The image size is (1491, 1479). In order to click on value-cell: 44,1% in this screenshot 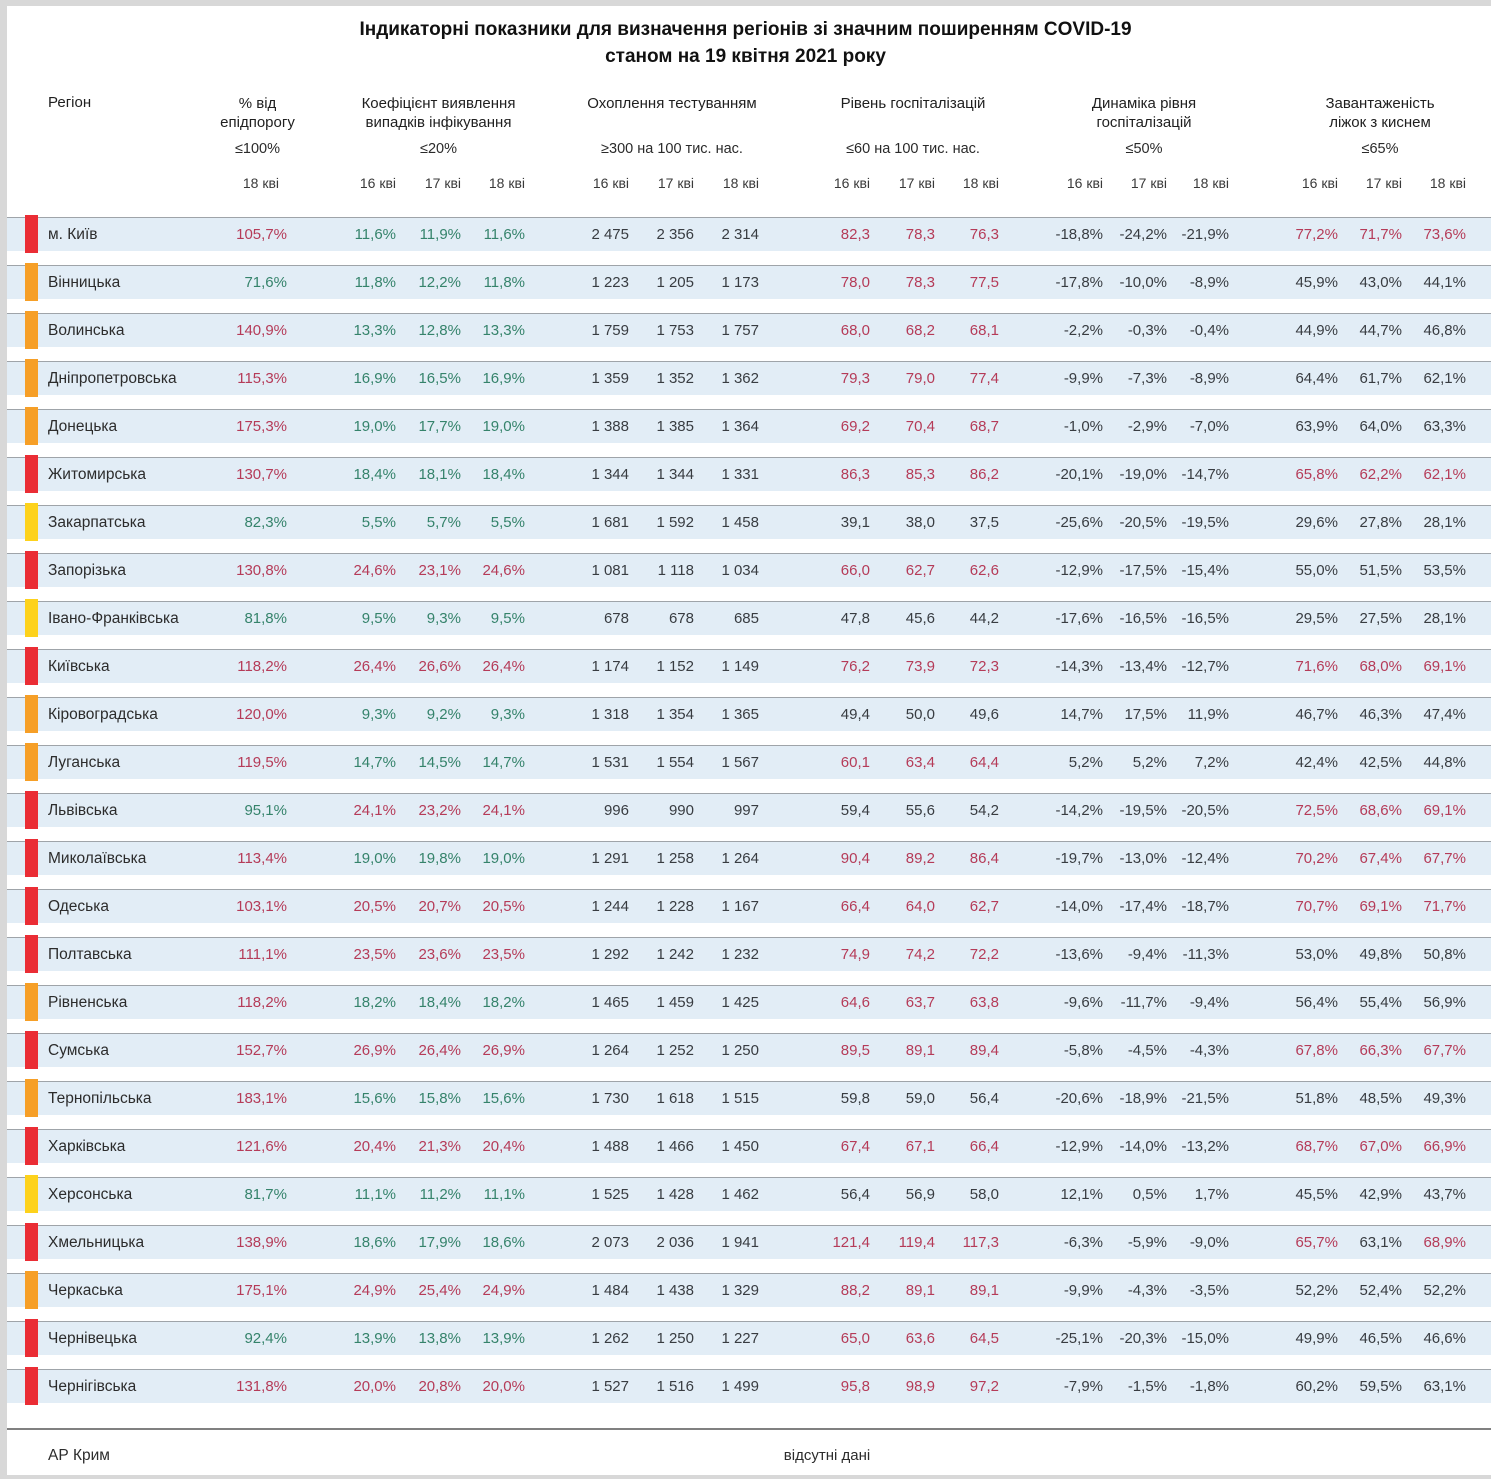, I will do `click(1444, 282)`.